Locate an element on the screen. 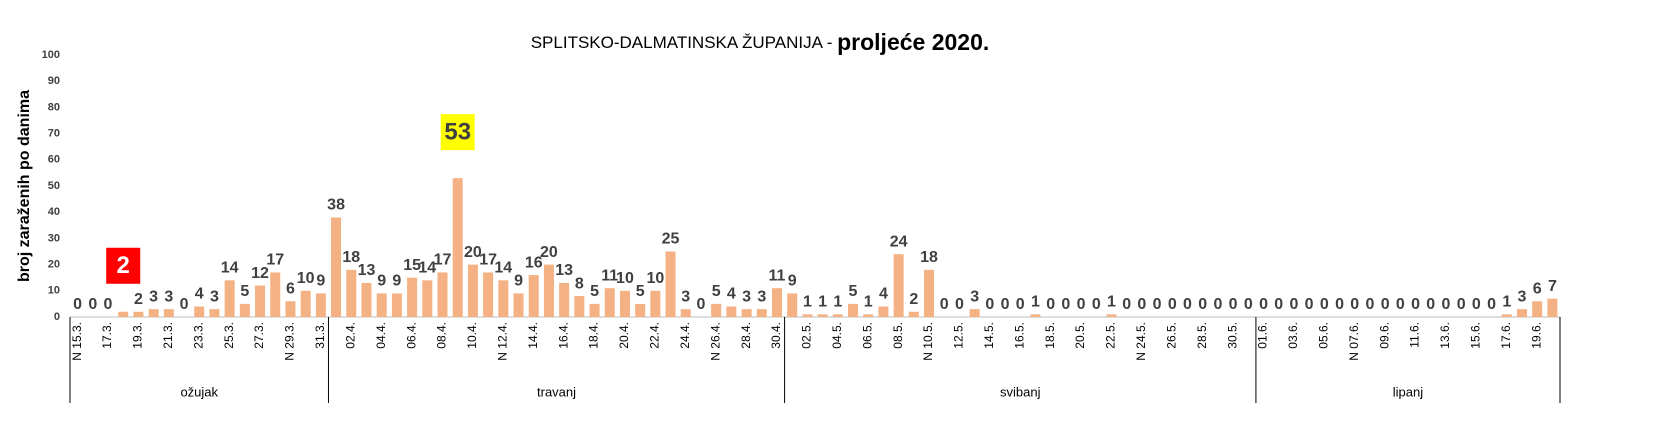  group-label: ožujak is located at coordinates (199, 391).